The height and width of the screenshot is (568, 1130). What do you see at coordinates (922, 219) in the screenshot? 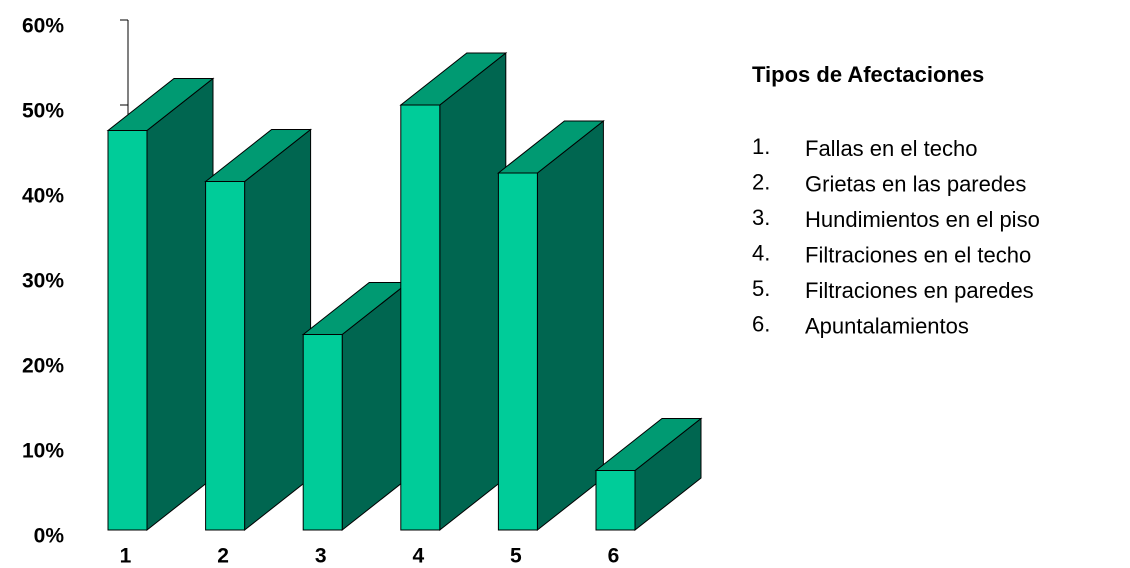
I see `legend-text: Hundimientos en el piso` at bounding box center [922, 219].